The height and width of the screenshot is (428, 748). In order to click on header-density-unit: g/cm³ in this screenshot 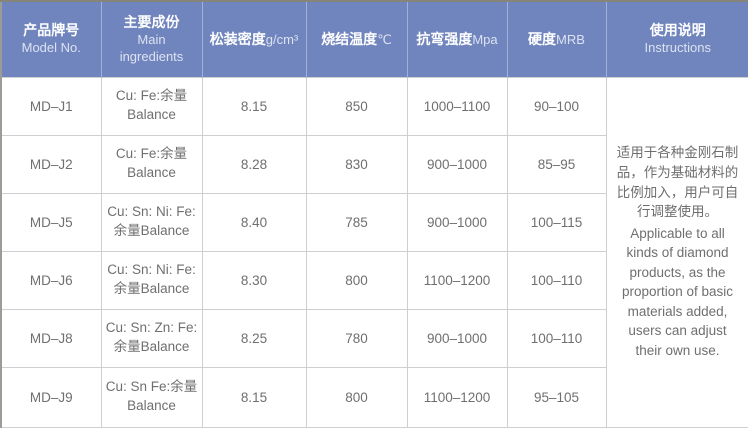, I will do `click(282, 40)`.